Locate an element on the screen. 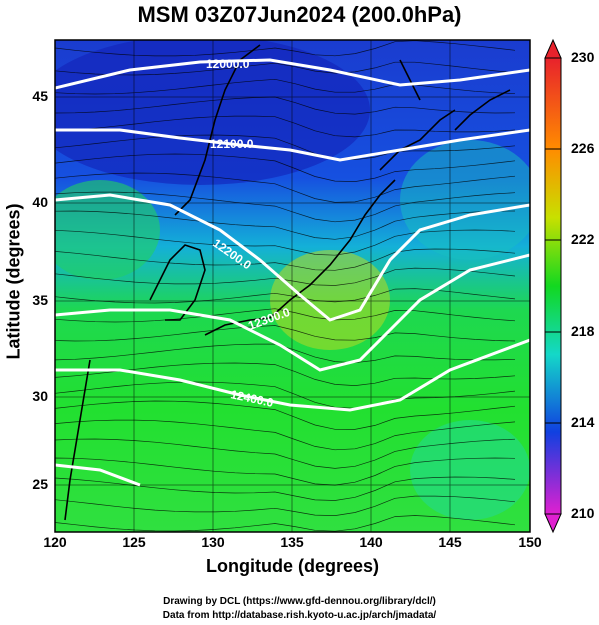 This screenshot has width=599, height=625. x-tick-label: 130 is located at coordinates (213, 542).